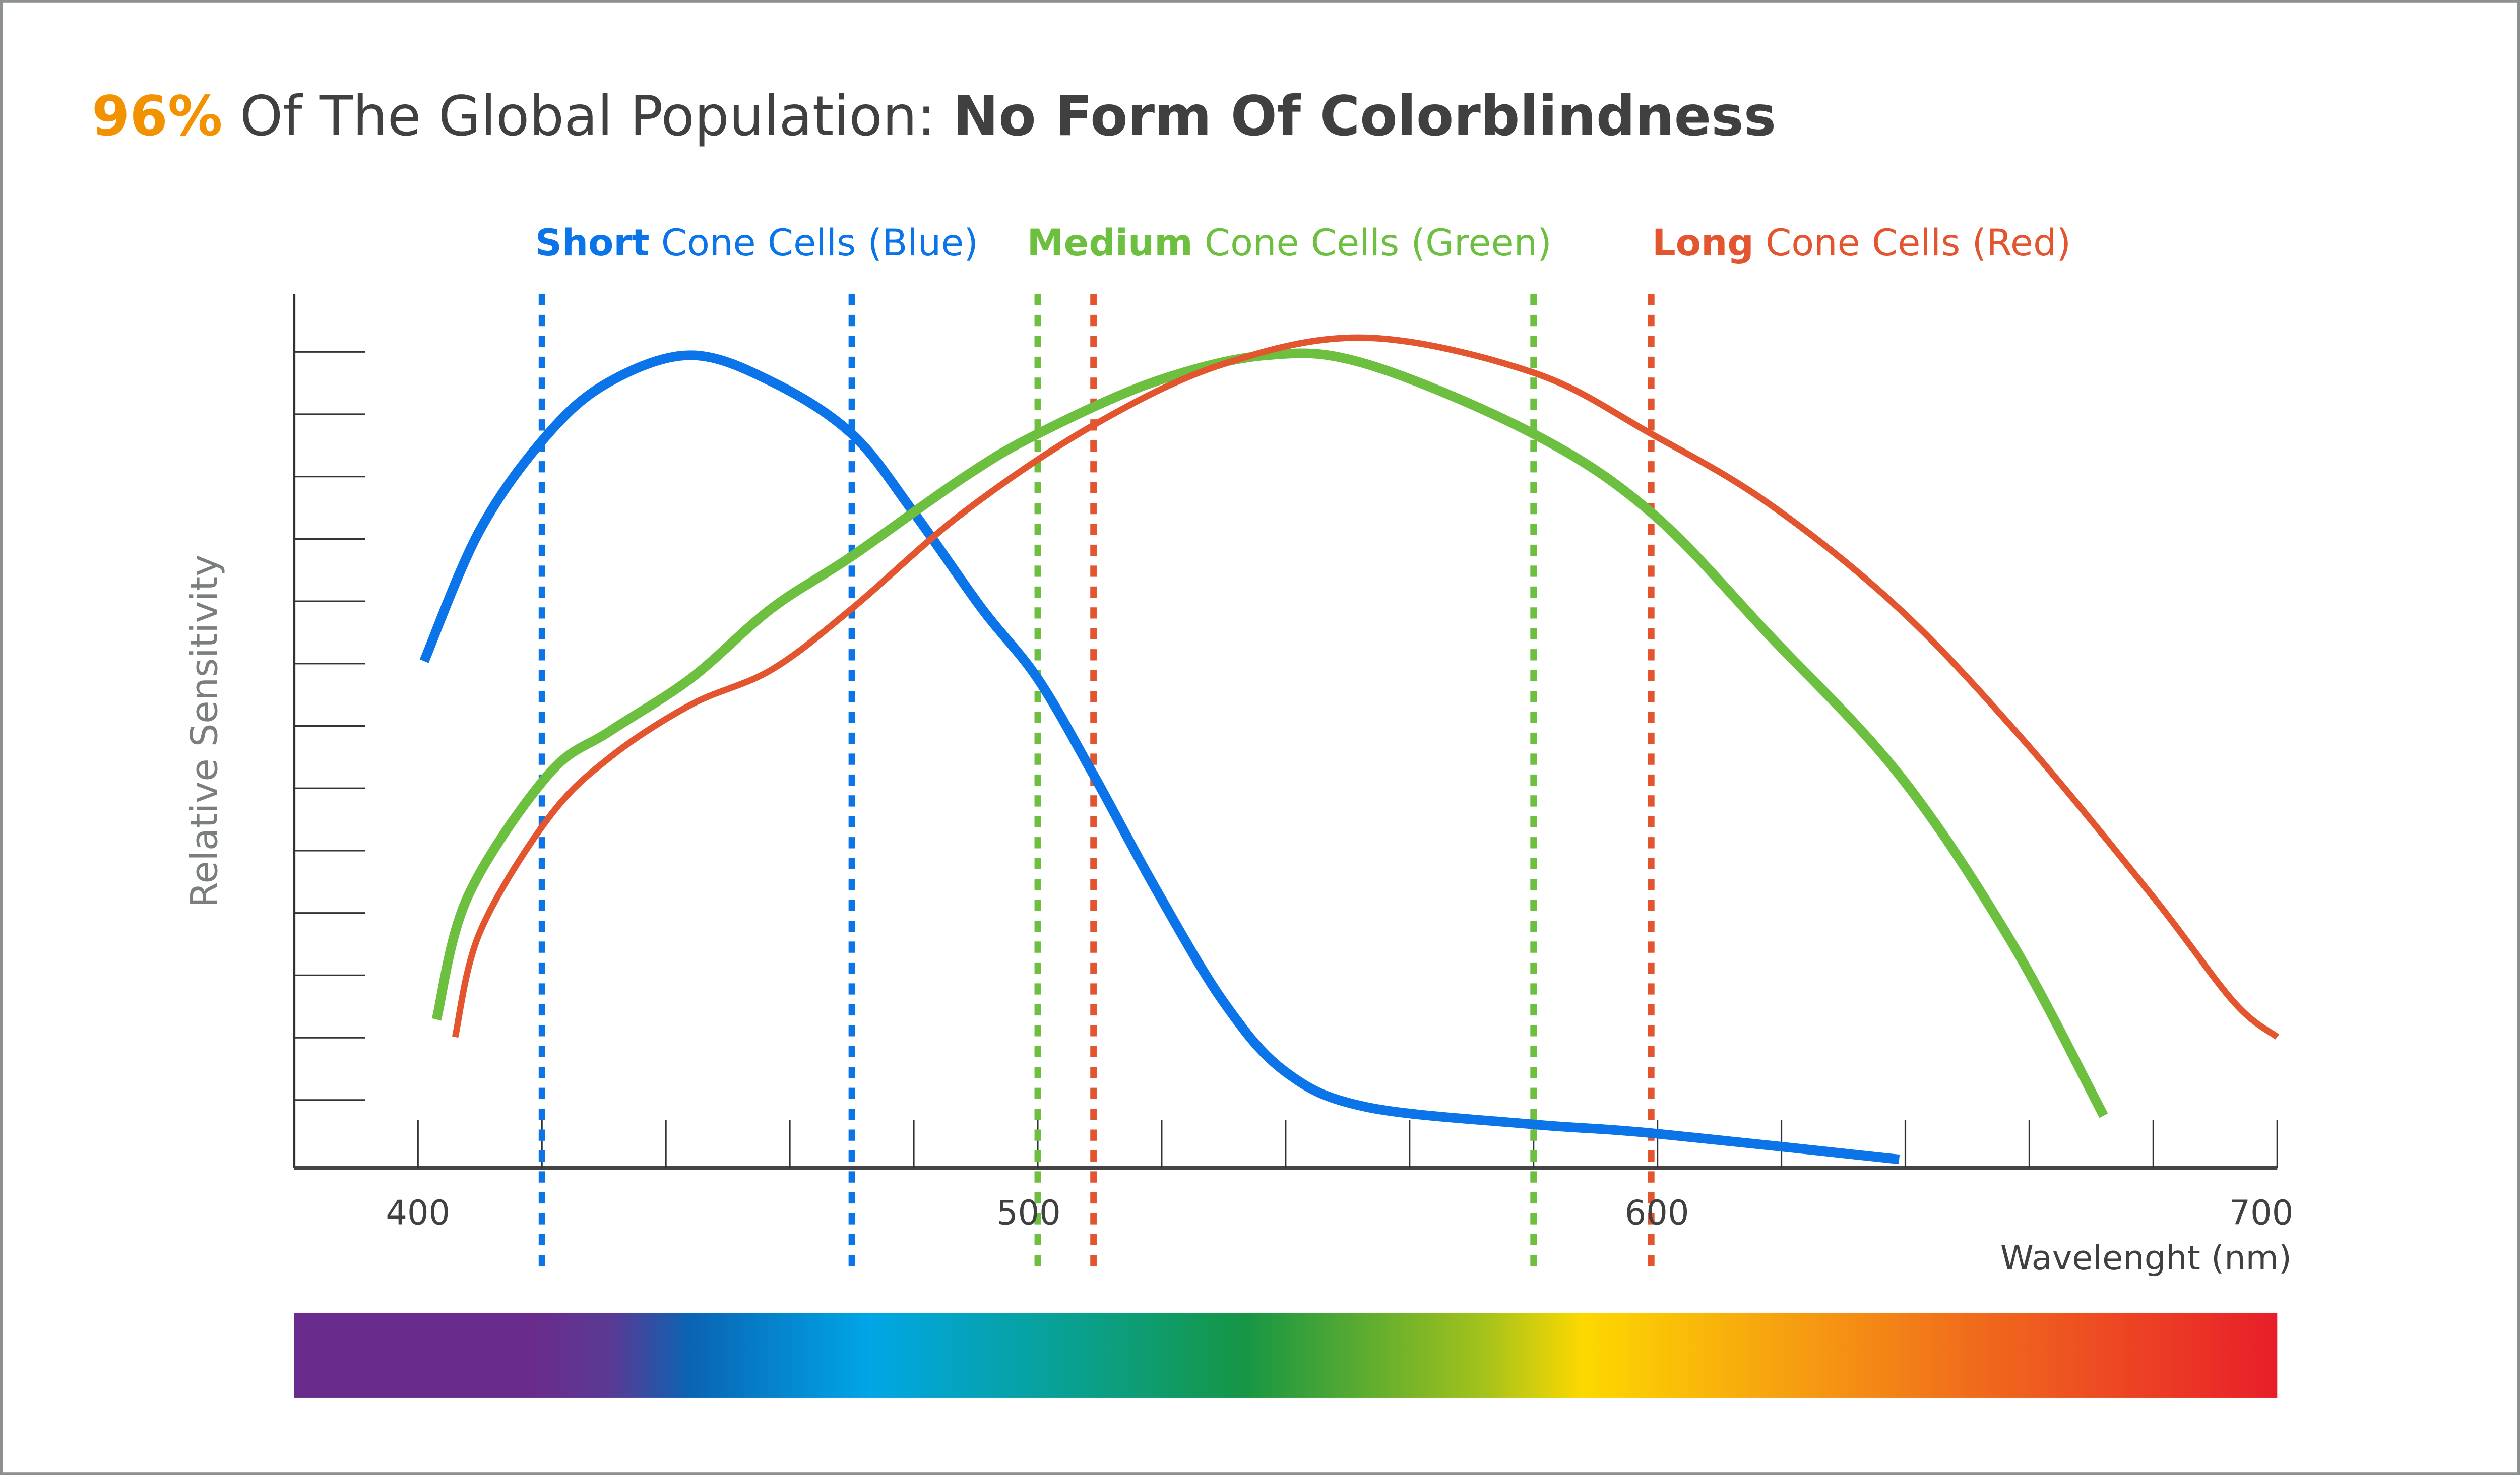 The height and width of the screenshot is (1475, 2520). What do you see at coordinates (1657, 1213) in the screenshot?
I see `x-tick-label-600: 600` at bounding box center [1657, 1213].